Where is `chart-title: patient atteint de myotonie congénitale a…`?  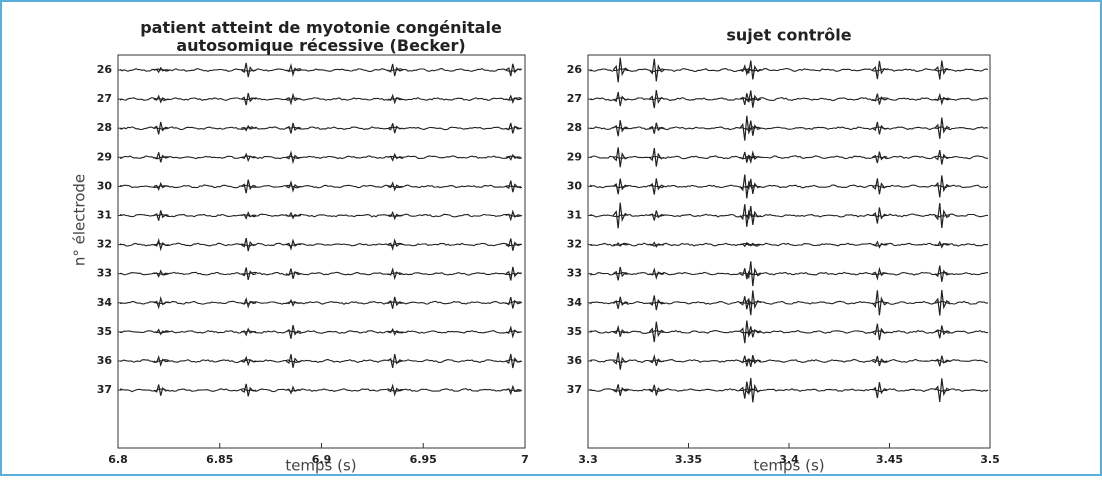 chart-title: patient atteint de myotonie congénitale a… is located at coordinates (321, 36).